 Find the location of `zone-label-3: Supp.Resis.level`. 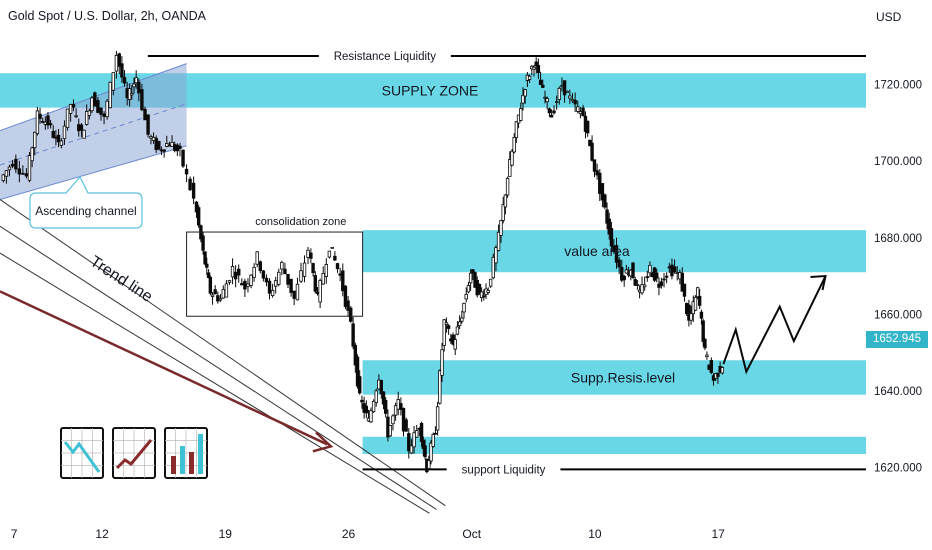

zone-label-3: Supp.Resis.level is located at coordinates (623, 377).